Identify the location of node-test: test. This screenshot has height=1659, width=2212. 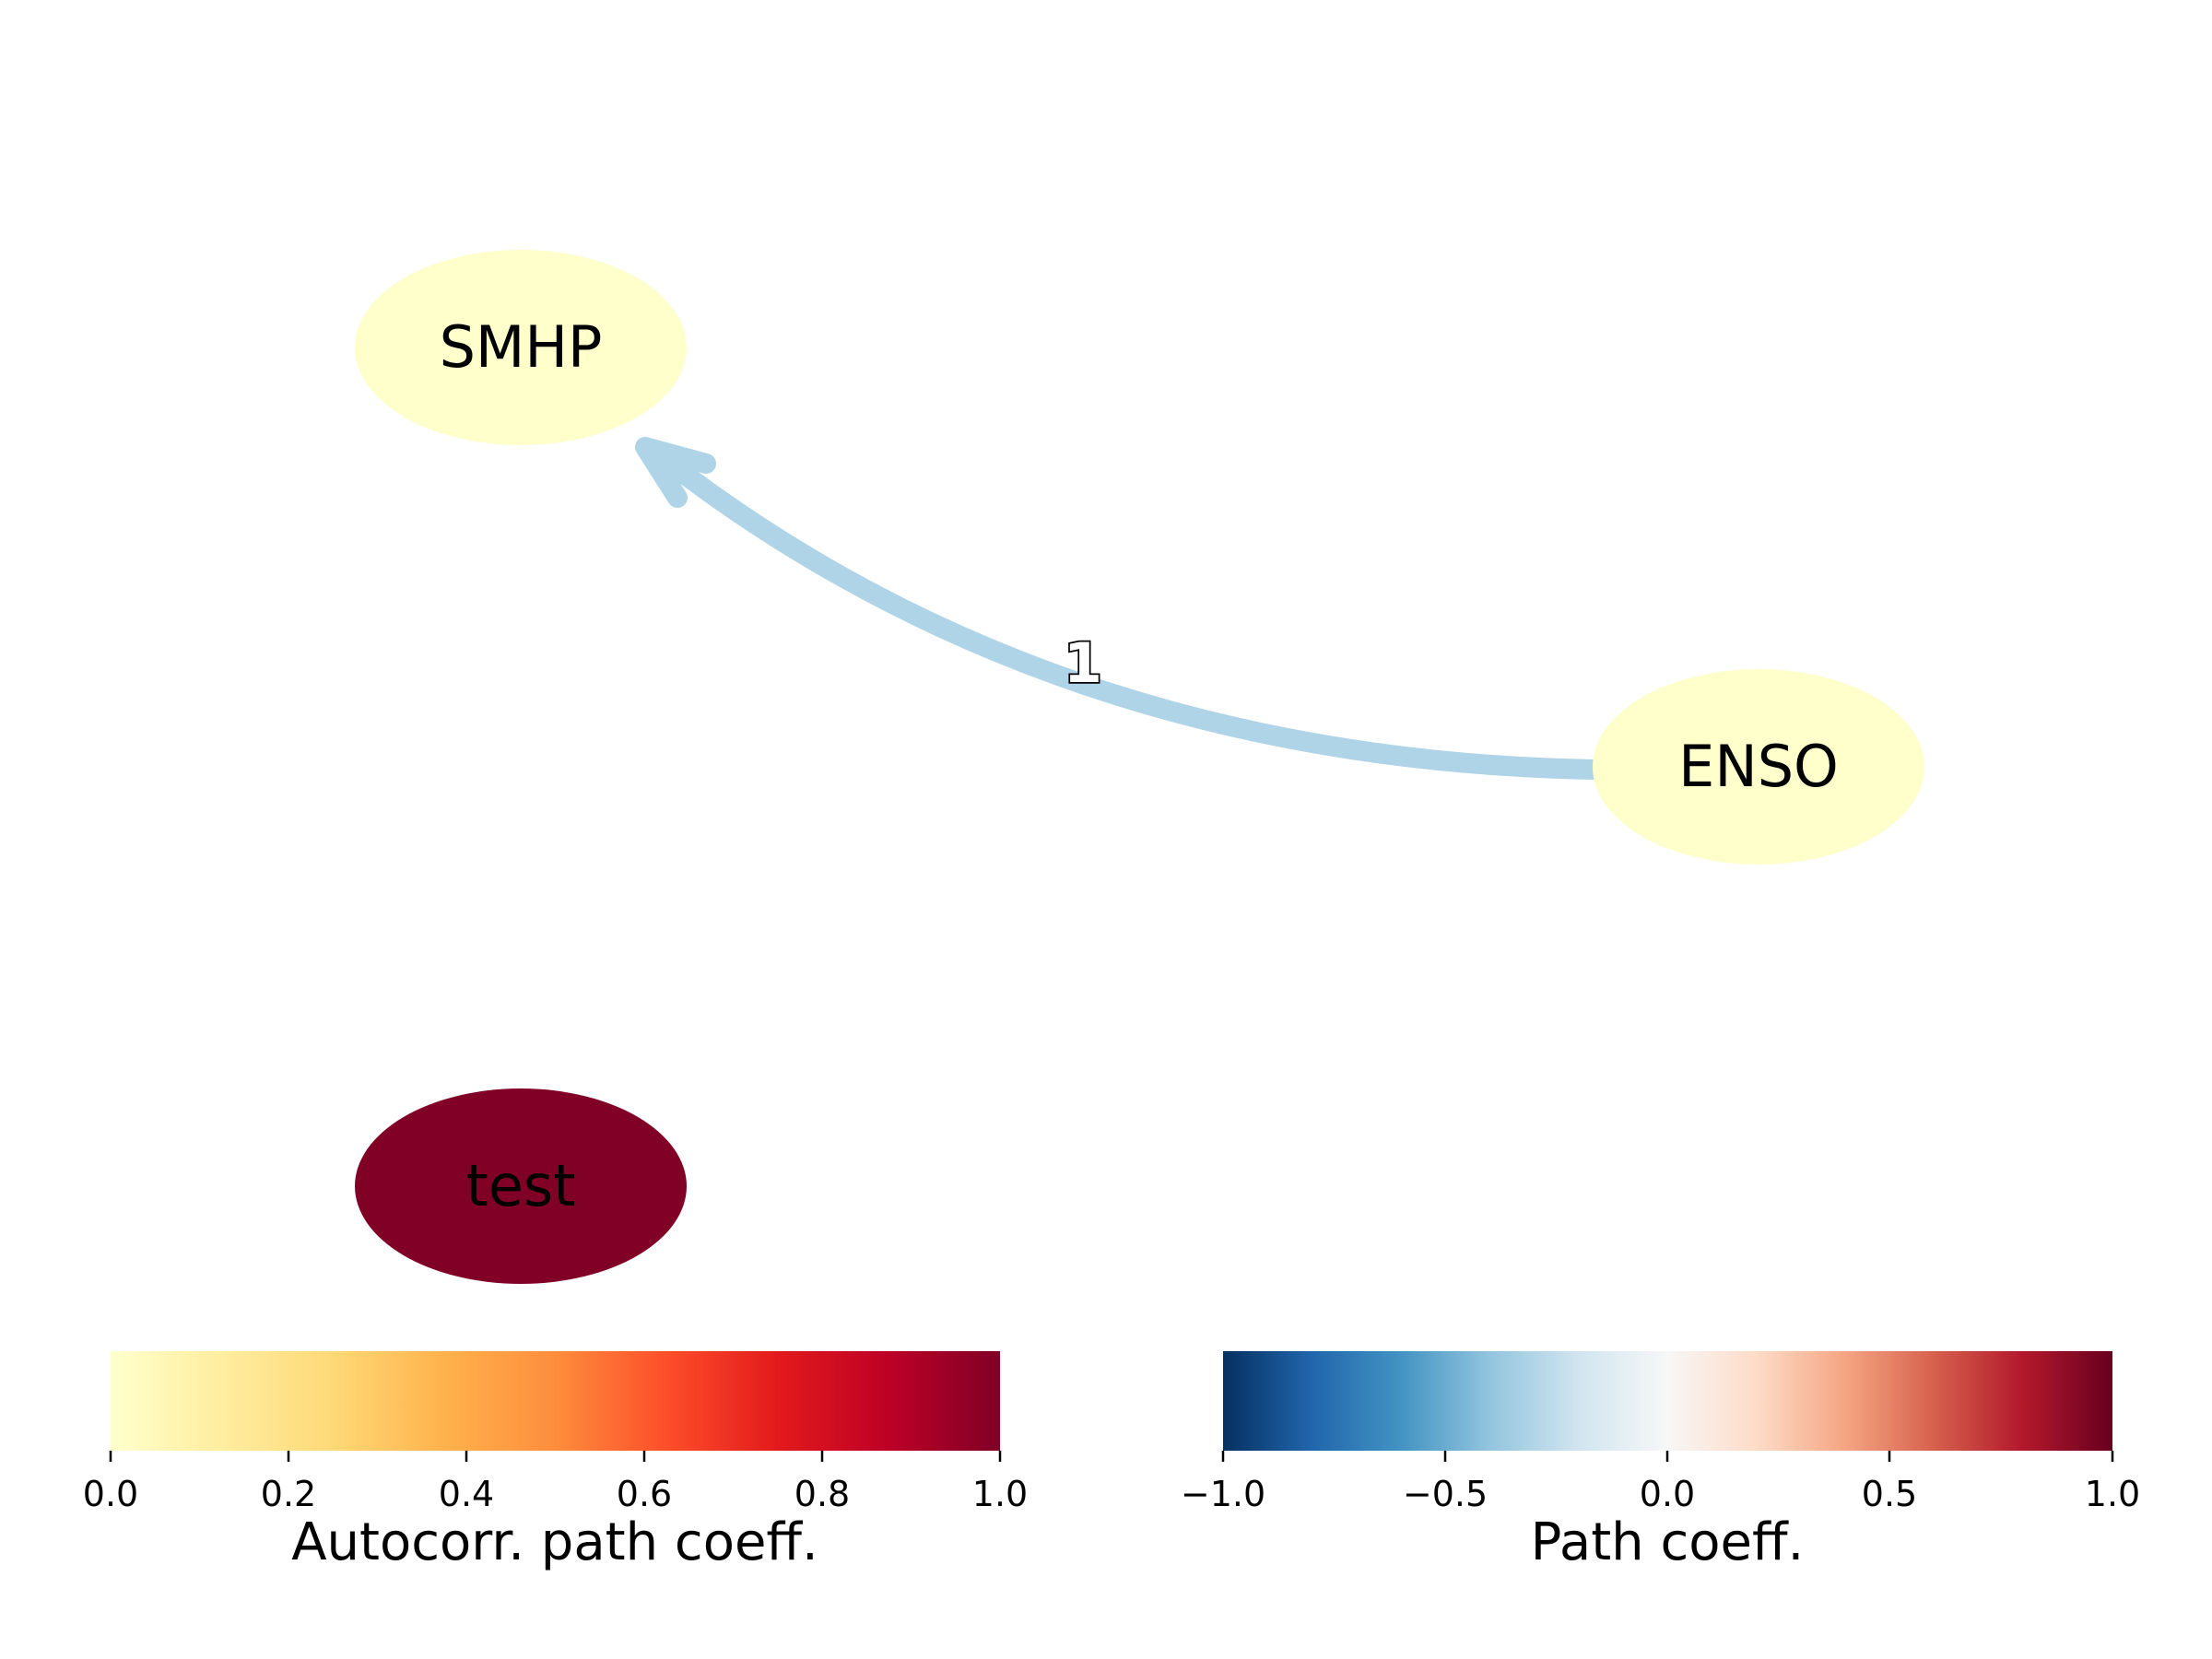
(521, 1186).